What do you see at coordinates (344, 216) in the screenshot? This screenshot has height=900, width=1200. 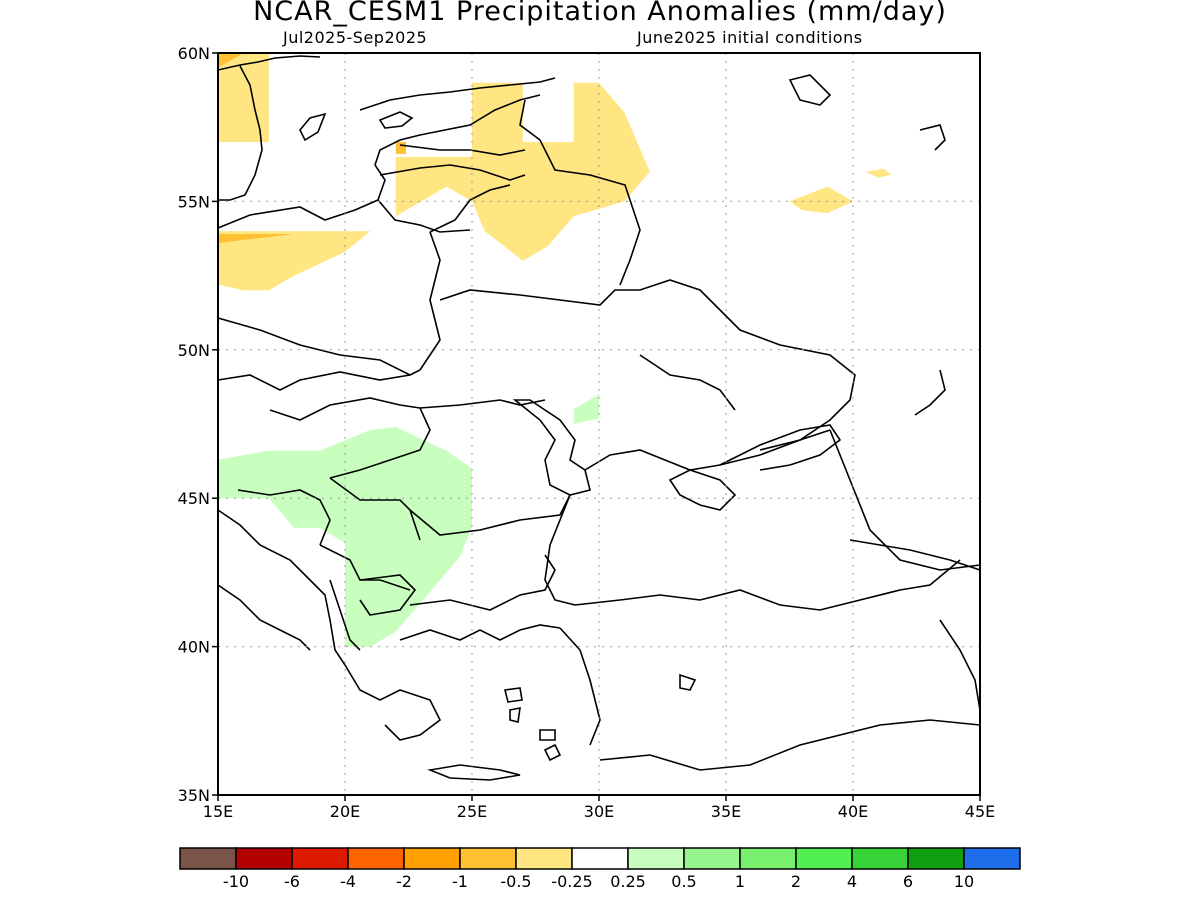 I see `coastline-baltic-south` at bounding box center [344, 216].